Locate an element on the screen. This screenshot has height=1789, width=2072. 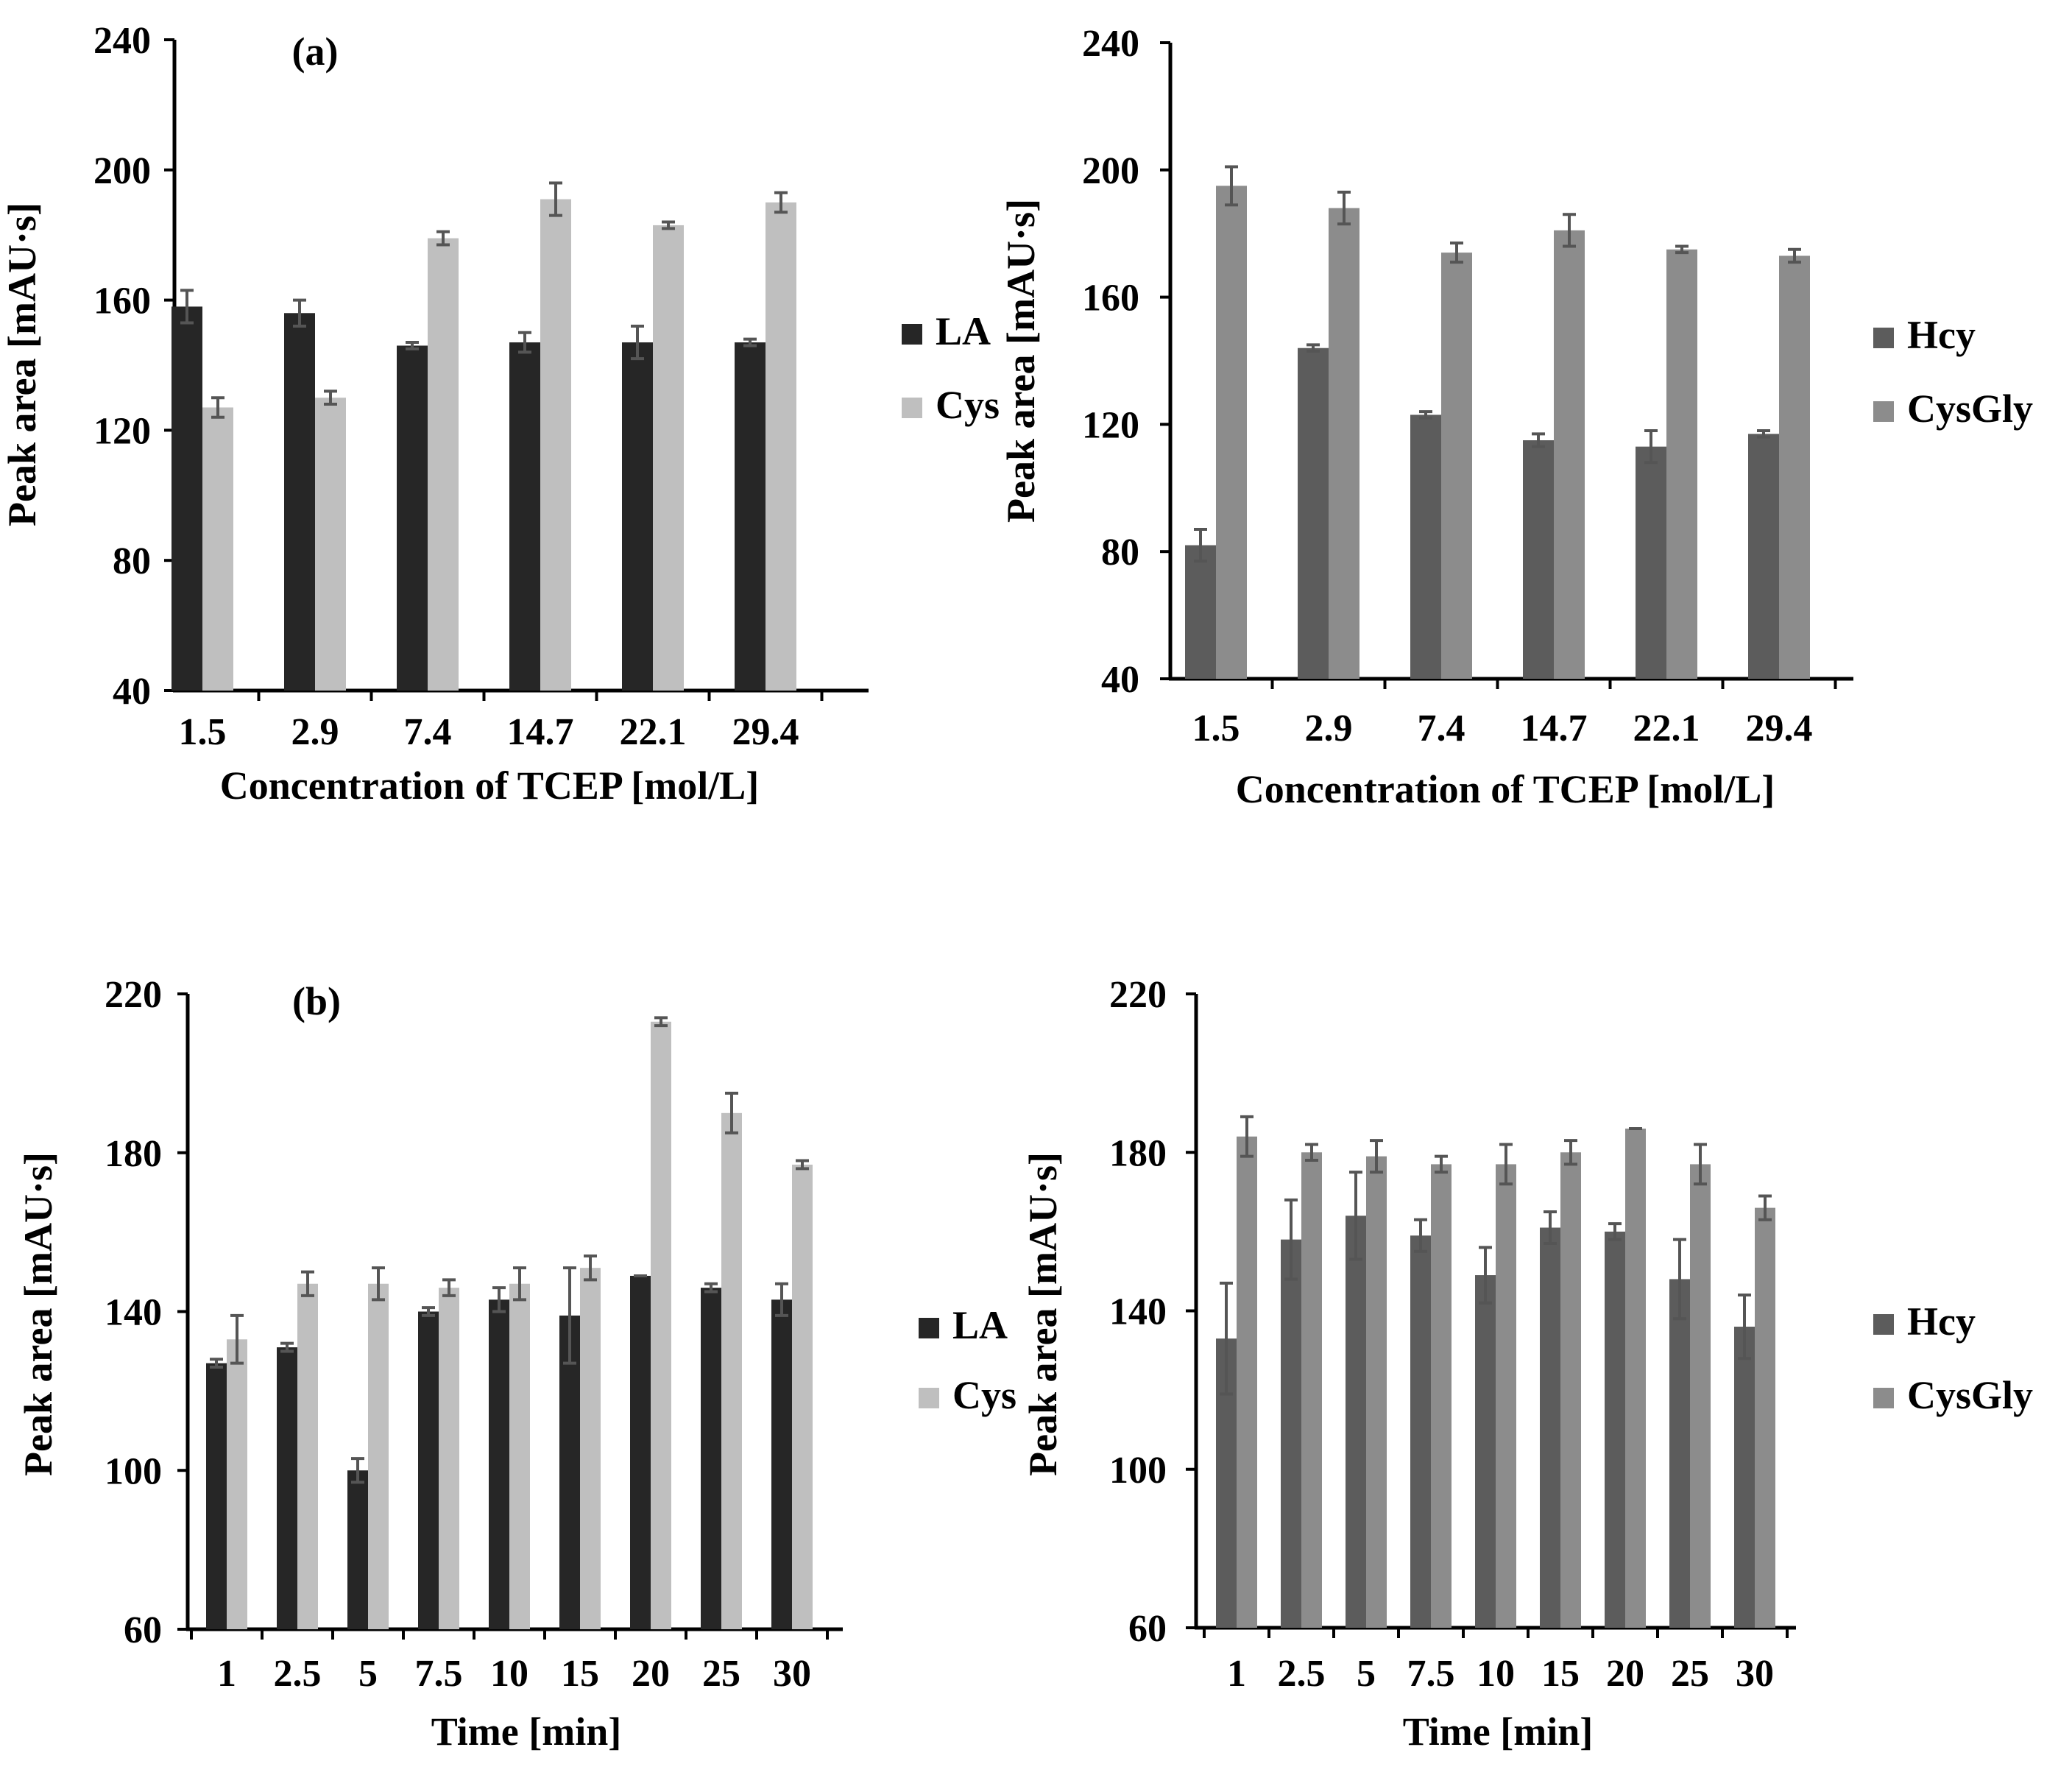
bar-CysGly-1.5 is located at coordinates (1231, 432).